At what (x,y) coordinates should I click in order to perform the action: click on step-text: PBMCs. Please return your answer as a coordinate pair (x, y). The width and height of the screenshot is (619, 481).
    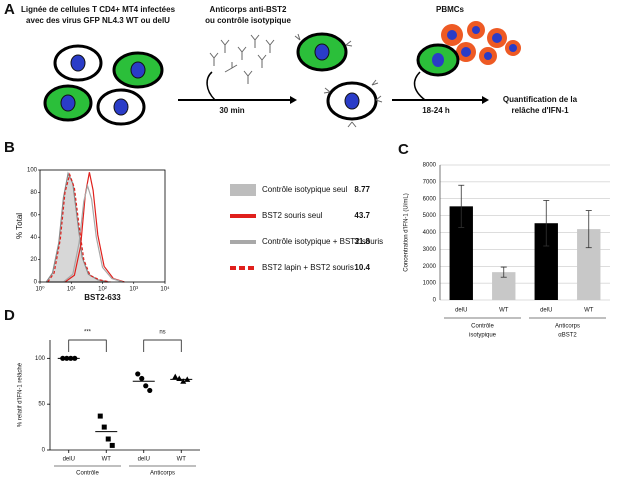
    Looking at the image, I should click on (450, 9).